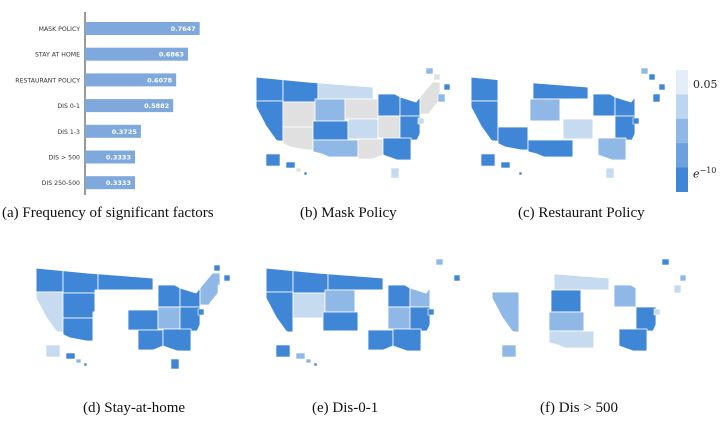  What do you see at coordinates (68, 132) in the screenshot?
I see `bar-category-label: DIS 1-3` at bounding box center [68, 132].